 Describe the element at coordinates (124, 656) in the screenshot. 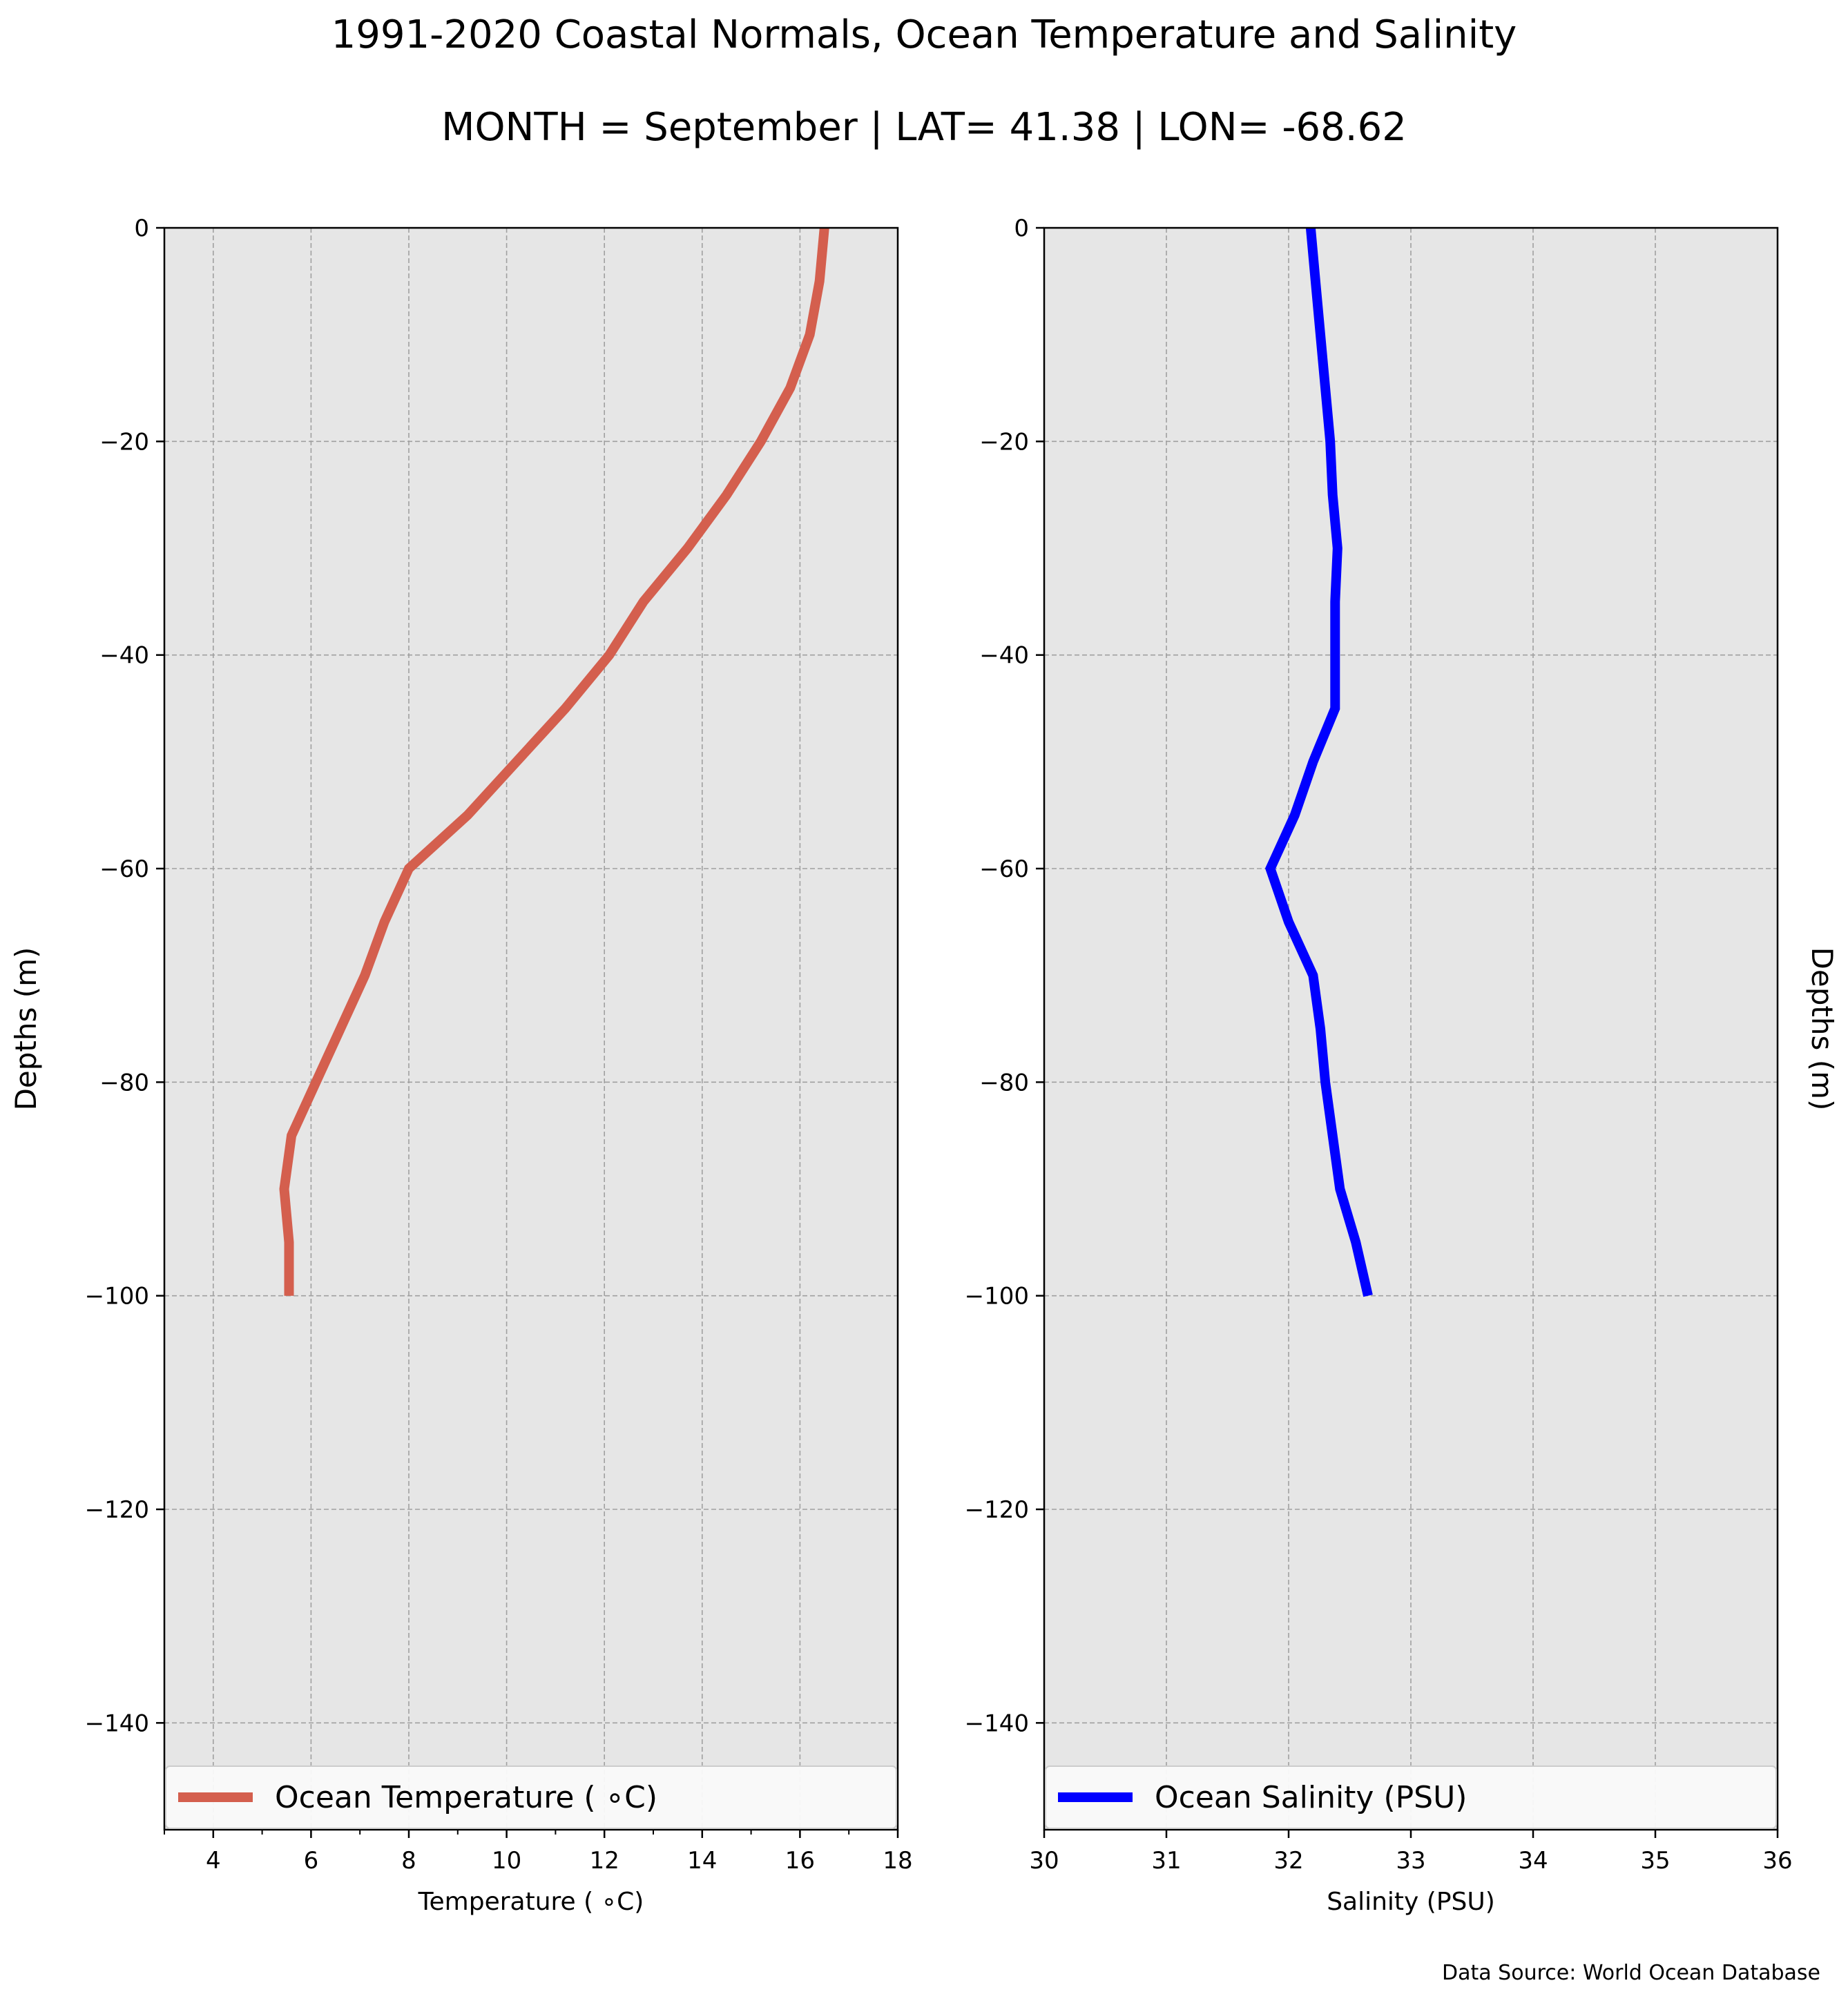

I see `temp-y-tick-label: −40` at that location.